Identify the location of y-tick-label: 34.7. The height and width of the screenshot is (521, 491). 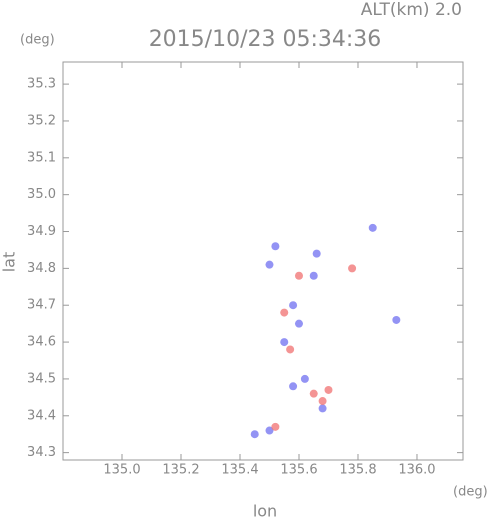
(41, 305).